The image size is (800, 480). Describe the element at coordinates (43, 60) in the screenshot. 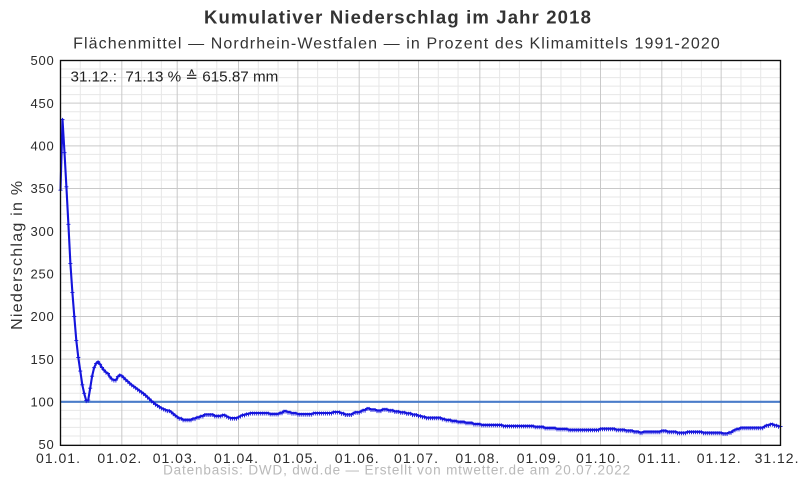

I see `svg-text: 500` at that location.